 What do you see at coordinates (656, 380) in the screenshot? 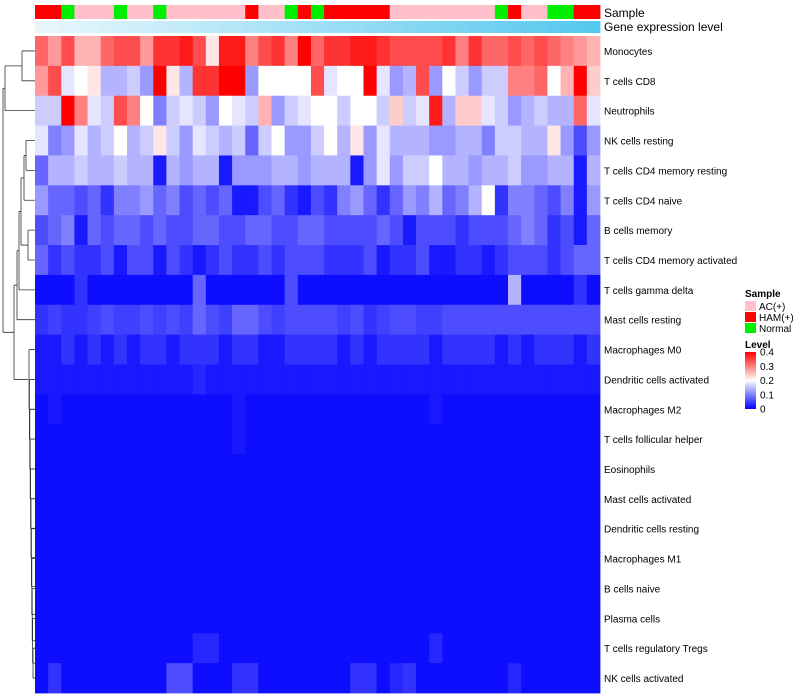
I see `row-label: Dendritic cells activated` at bounding box center [656, 380].